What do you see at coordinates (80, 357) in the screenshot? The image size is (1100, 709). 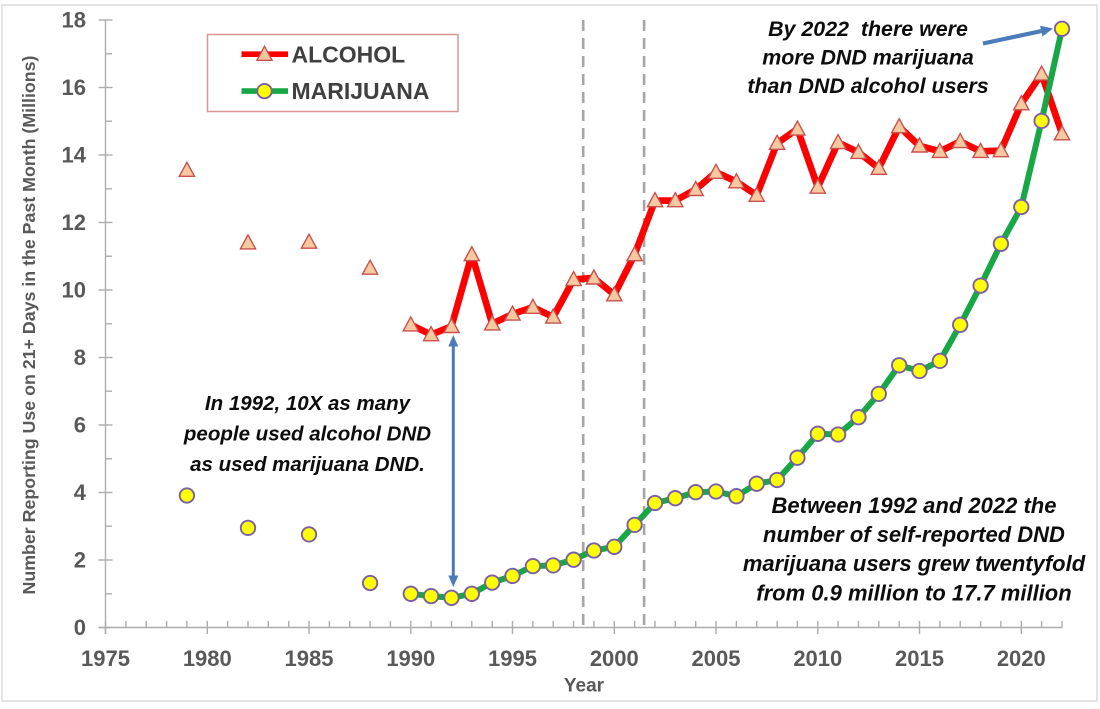 I see `svg-text: 8` at bounding box center [80, 357].